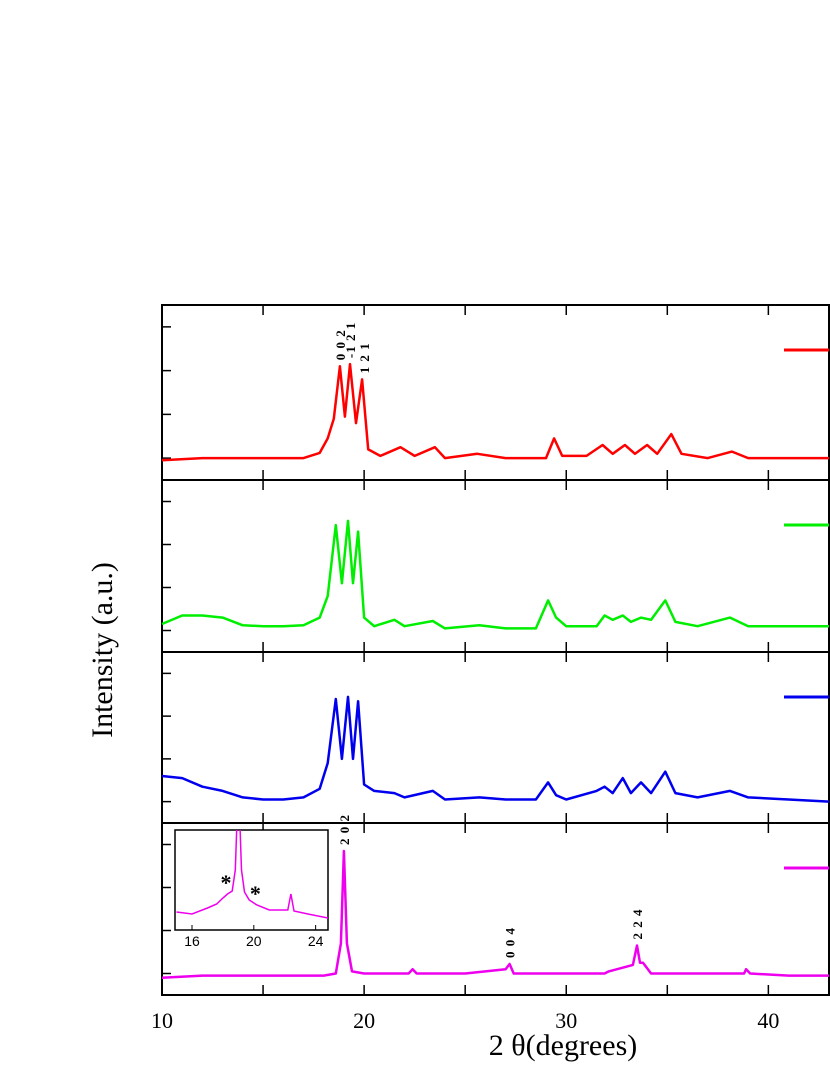  Describe the element at coordinates (566, 1020) in the screenshot. I see `x-tick-label: 30` at that location.